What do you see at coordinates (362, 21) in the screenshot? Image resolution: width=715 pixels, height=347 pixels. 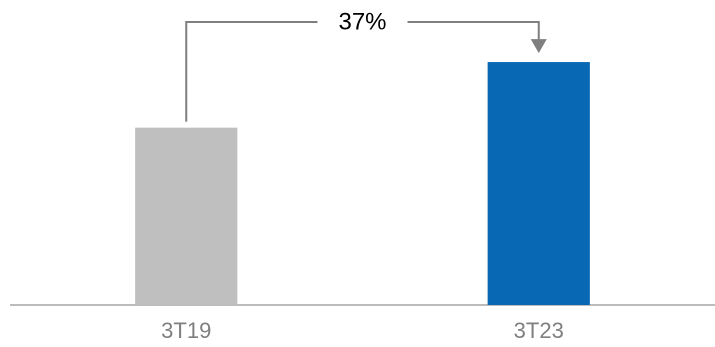 I see `annotation: 37%` at bounding box center [362, 21].